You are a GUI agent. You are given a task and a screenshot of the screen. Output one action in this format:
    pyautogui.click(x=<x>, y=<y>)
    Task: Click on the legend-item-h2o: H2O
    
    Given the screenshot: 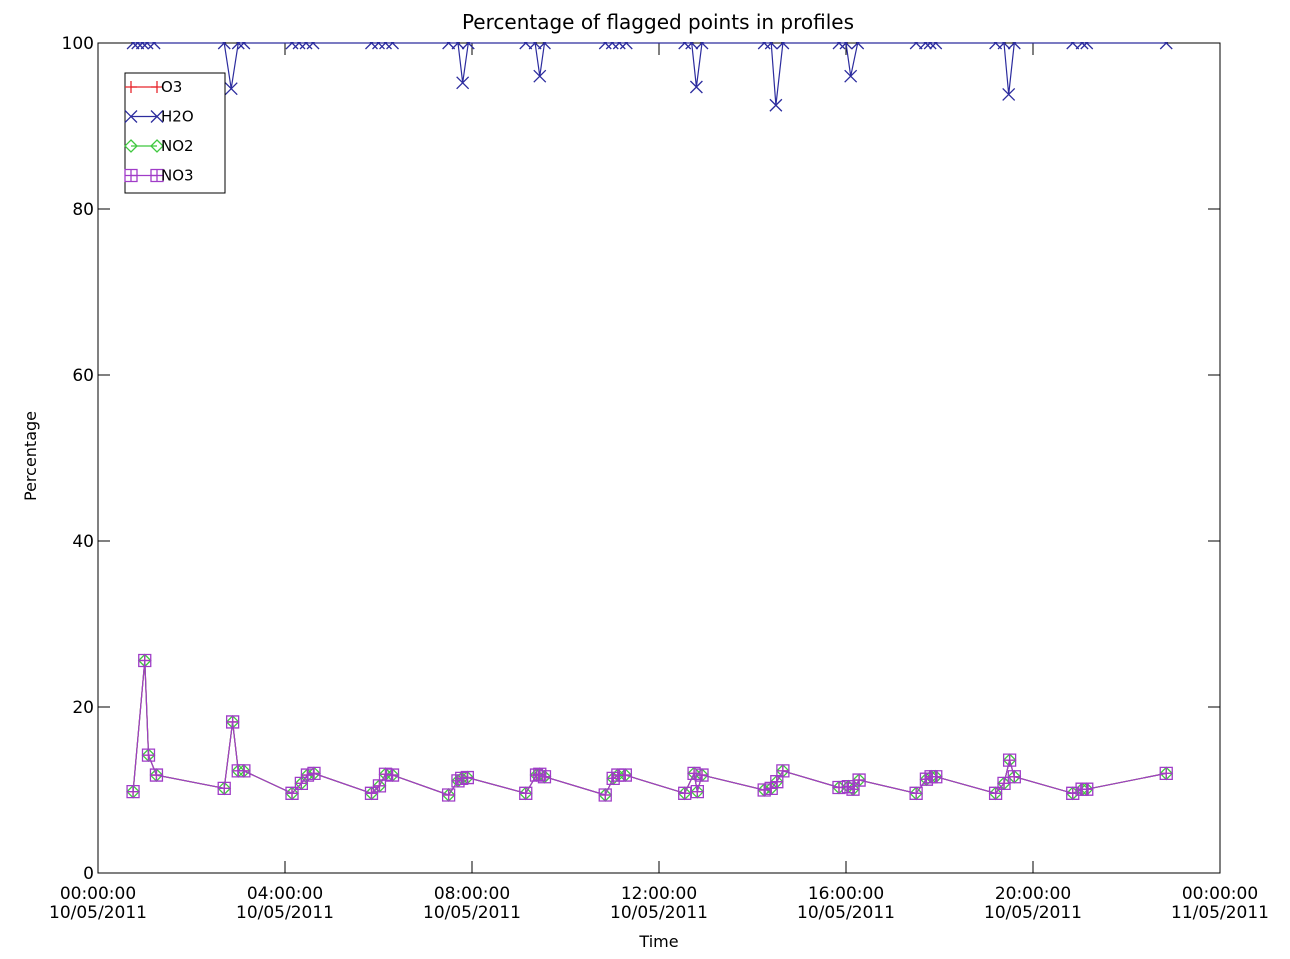 What is the action you would take?
    pyautogui.click(x=159, y=117)
    